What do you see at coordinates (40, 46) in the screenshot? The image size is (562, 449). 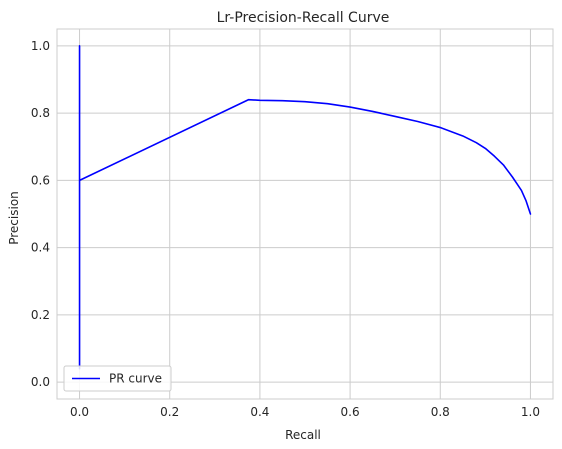 I see `y-tick-label: 1.0` at bounding box center [40, 46].